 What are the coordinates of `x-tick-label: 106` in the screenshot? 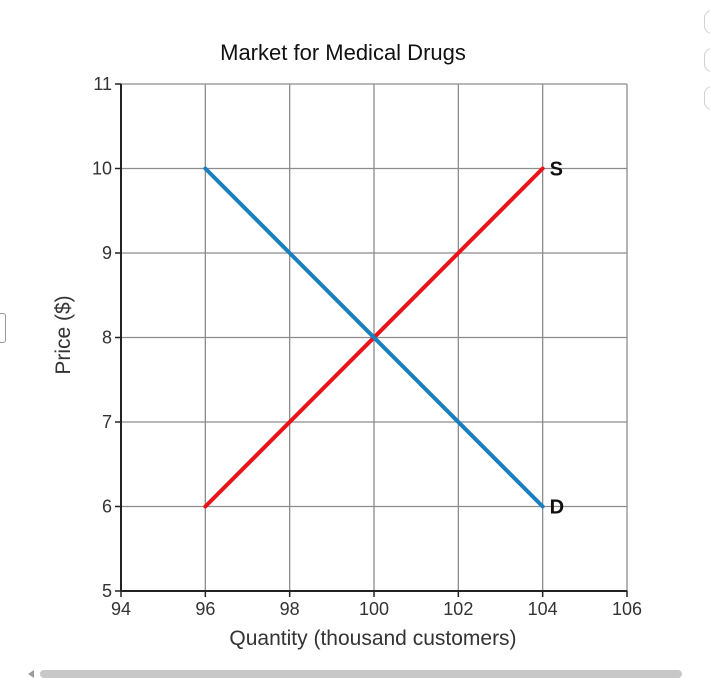 It's located at (627, 609).